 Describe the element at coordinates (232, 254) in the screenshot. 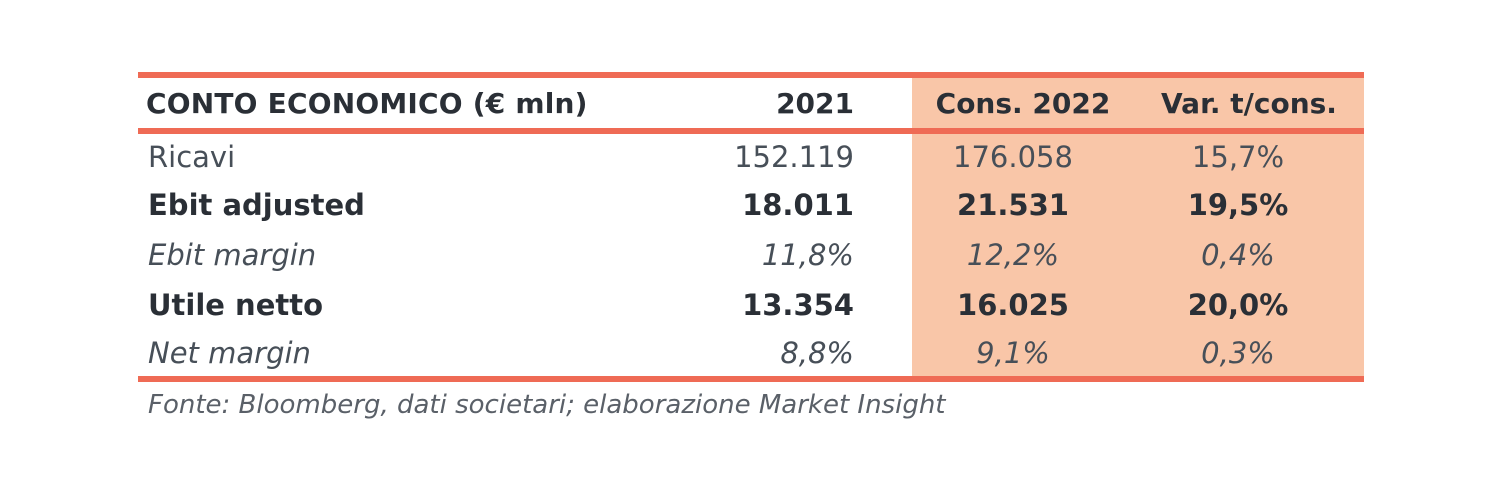

I see `row-label: Ebit margin` at that location.